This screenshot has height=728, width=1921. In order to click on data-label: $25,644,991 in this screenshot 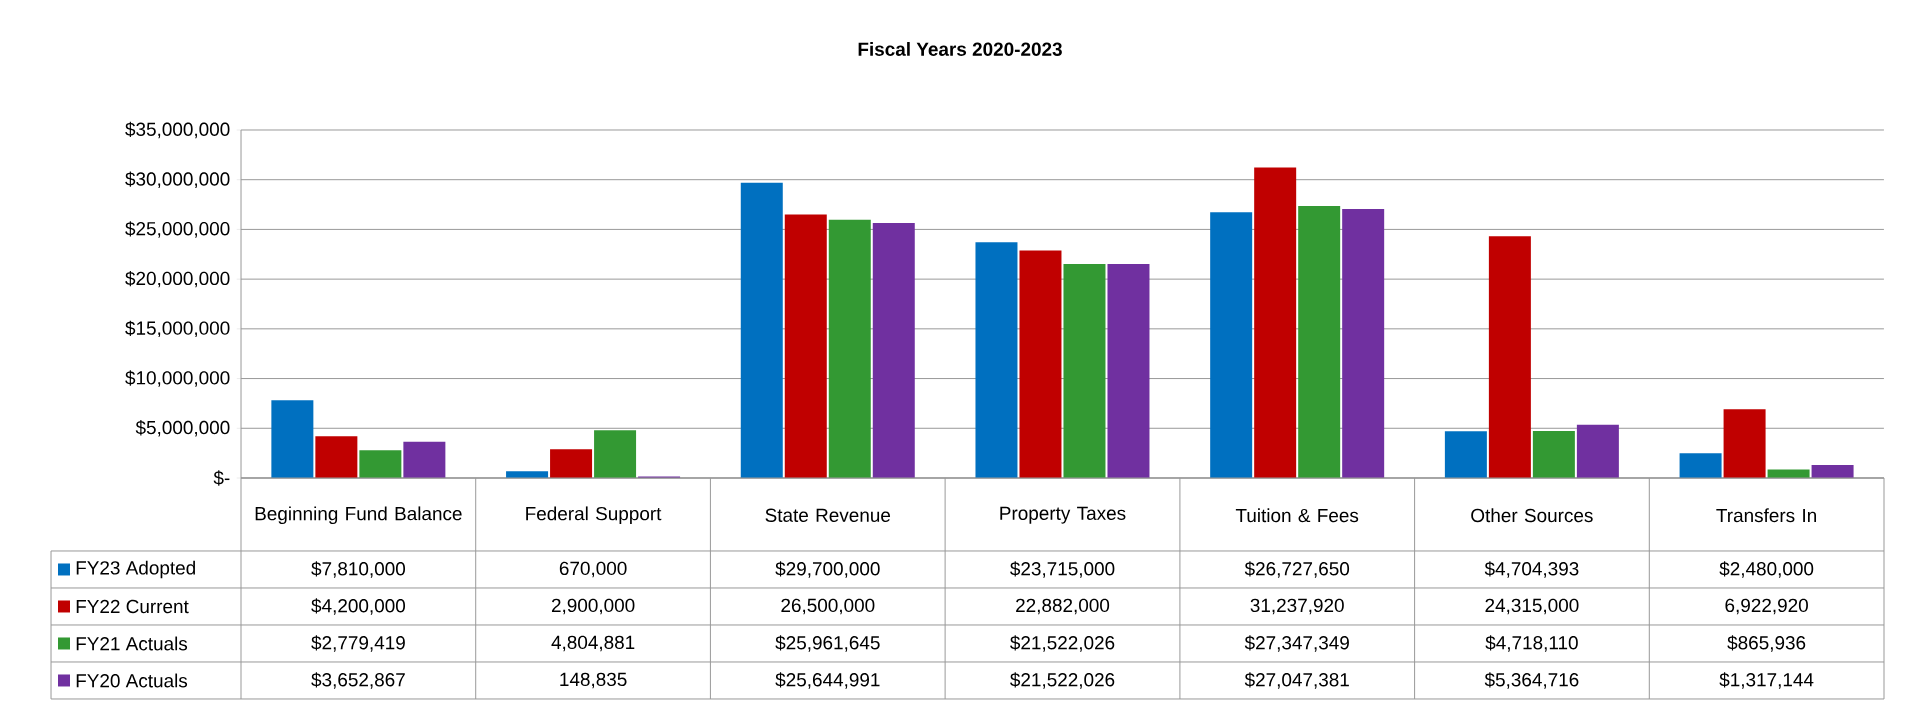, I will do `click(827, 680)`.